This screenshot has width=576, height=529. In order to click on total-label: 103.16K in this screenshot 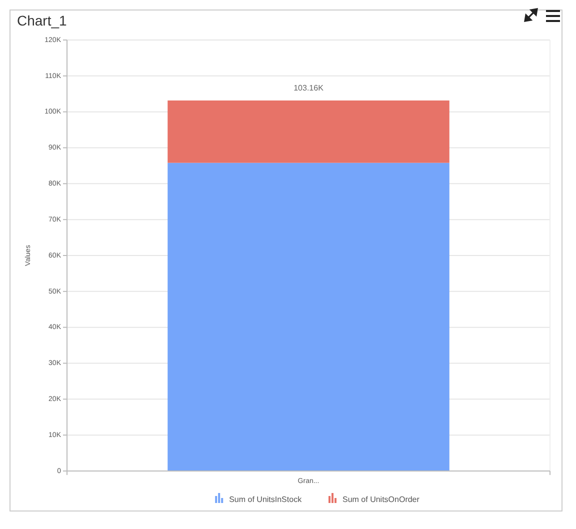, I will do `click(309, 87)`.